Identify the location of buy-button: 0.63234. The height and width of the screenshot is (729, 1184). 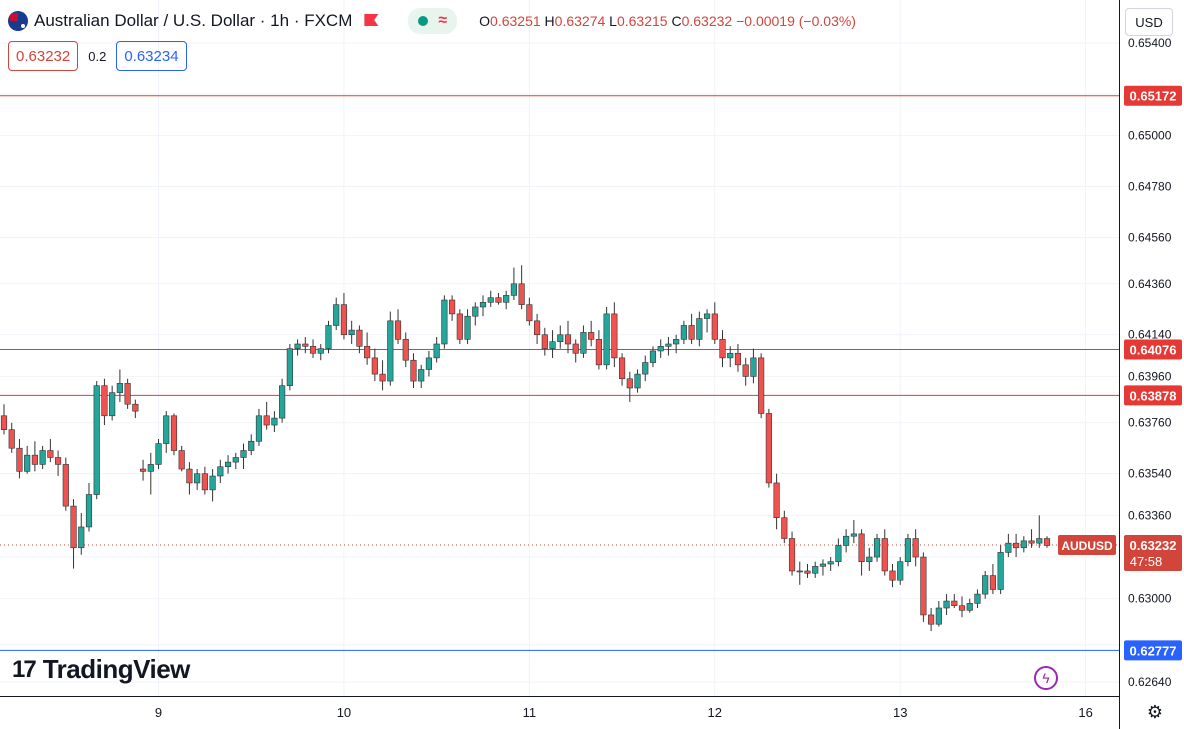
(151, 56).